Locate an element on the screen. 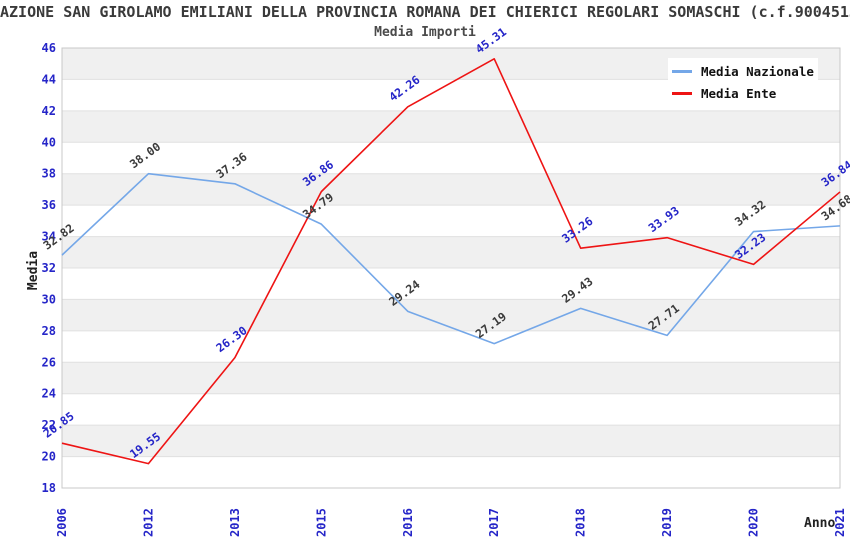 The height and width of the screenshot is (550, 850). legend-swatch-media-ente is located at coordinates (682, 93).